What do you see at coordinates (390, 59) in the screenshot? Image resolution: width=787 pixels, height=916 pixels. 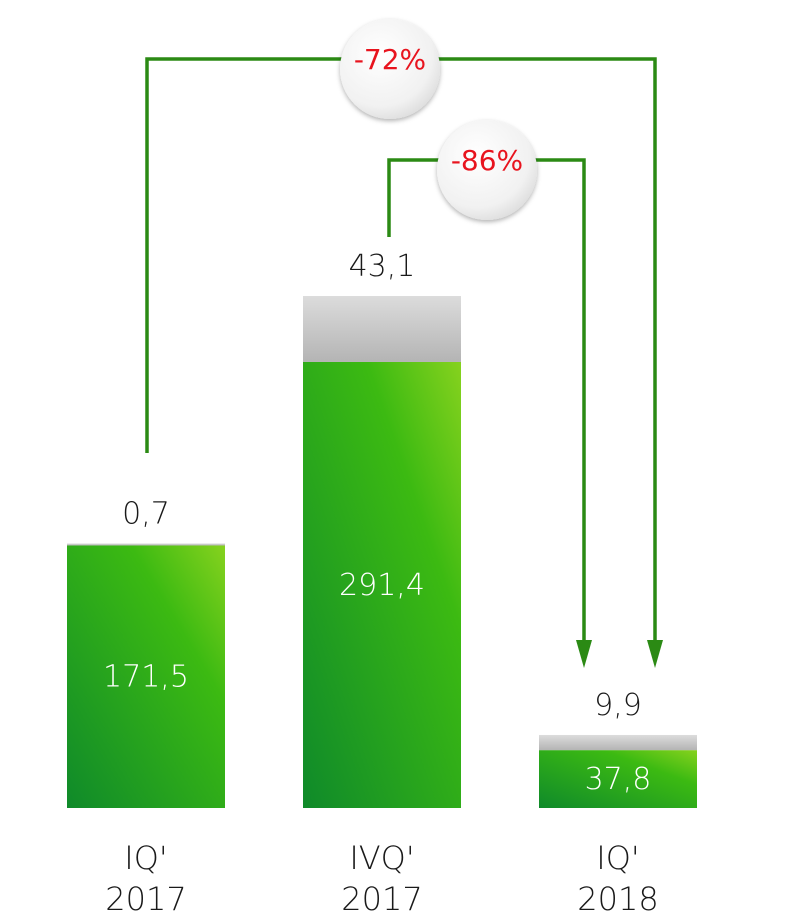 I see `change-badge-label-0: -72%` at bounding box center [390, 59].